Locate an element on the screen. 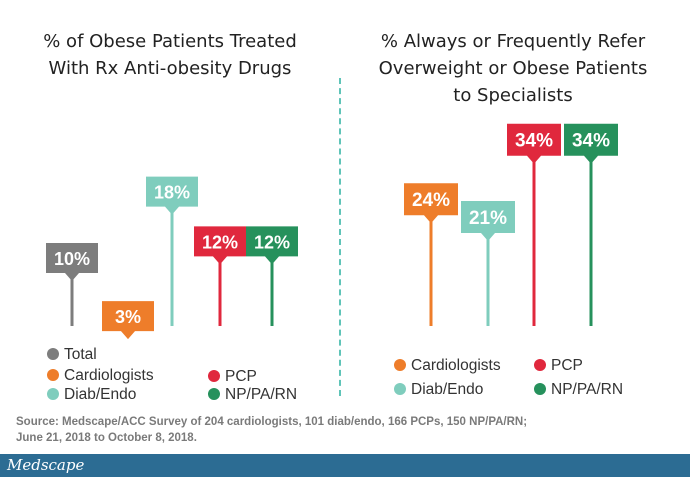 Image resolution: width=690 pixels, height=477 pixels. title-line: % Always or Frequently Refer is located at coordinates (513, 41).